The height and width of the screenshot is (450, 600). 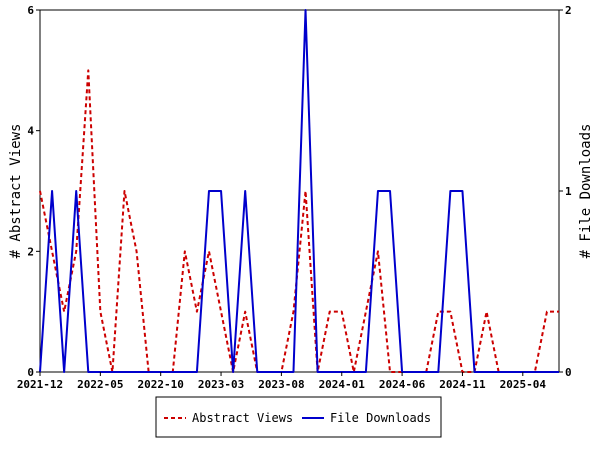 I want to click on legend-box, so click(x=298, y=417).